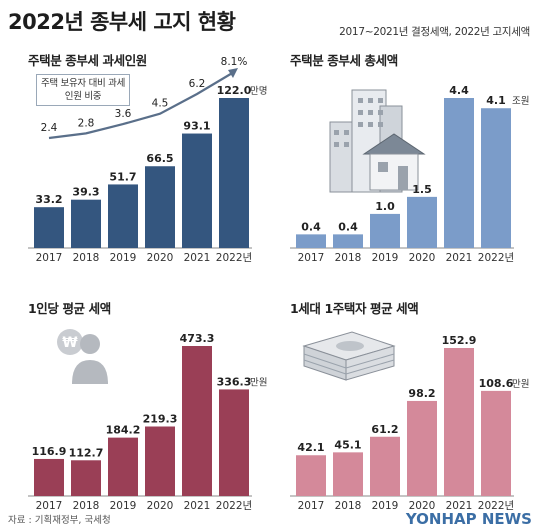  What do you see at coordinates (434, 32) in the screenshot?
I see `data-note: 2017~2021년 결정세액, 2022년 고지세액` at bounding box center [434, 32].